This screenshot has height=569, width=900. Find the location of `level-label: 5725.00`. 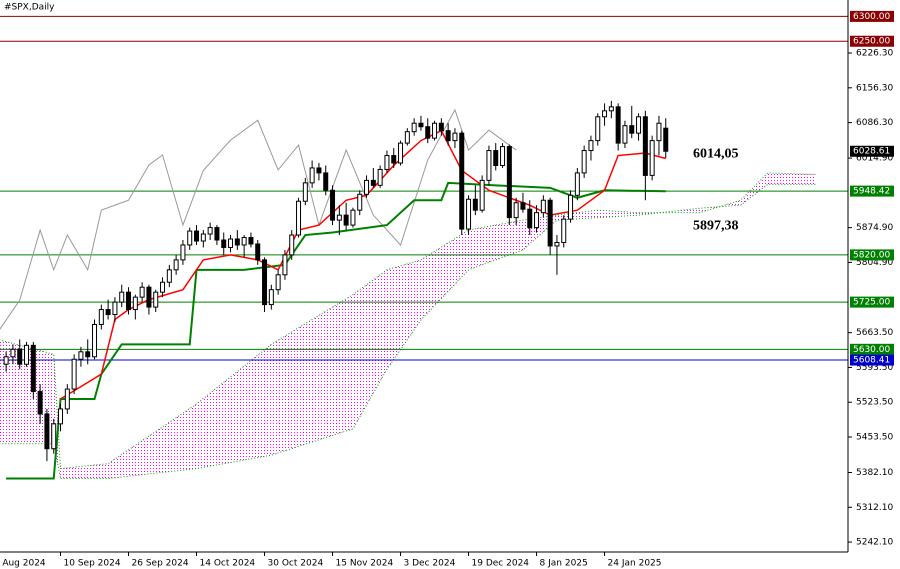

level-label: 5725.00 is located at coordinates (871, 303).